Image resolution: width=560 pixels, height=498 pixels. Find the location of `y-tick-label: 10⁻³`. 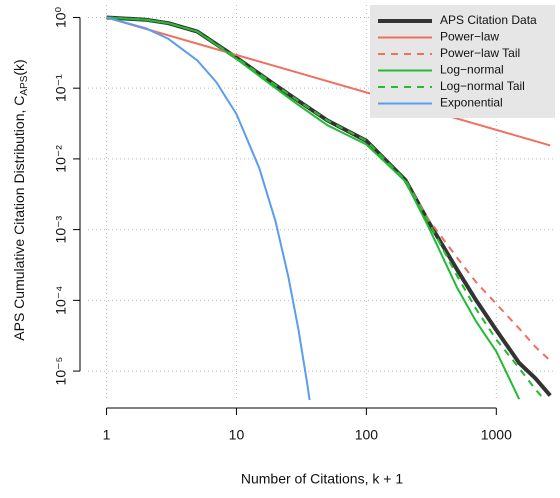

y-tick-label: 10⁻³ is located at coordinates (61, 229).